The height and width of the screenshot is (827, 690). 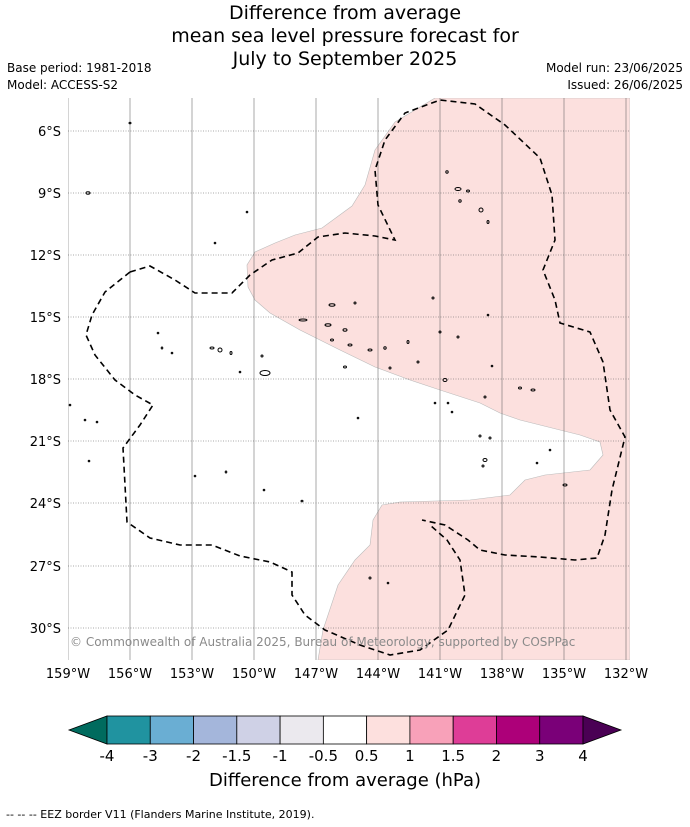 I want to click on lat-label-9s: 9°S, so click(x=49, y=194).